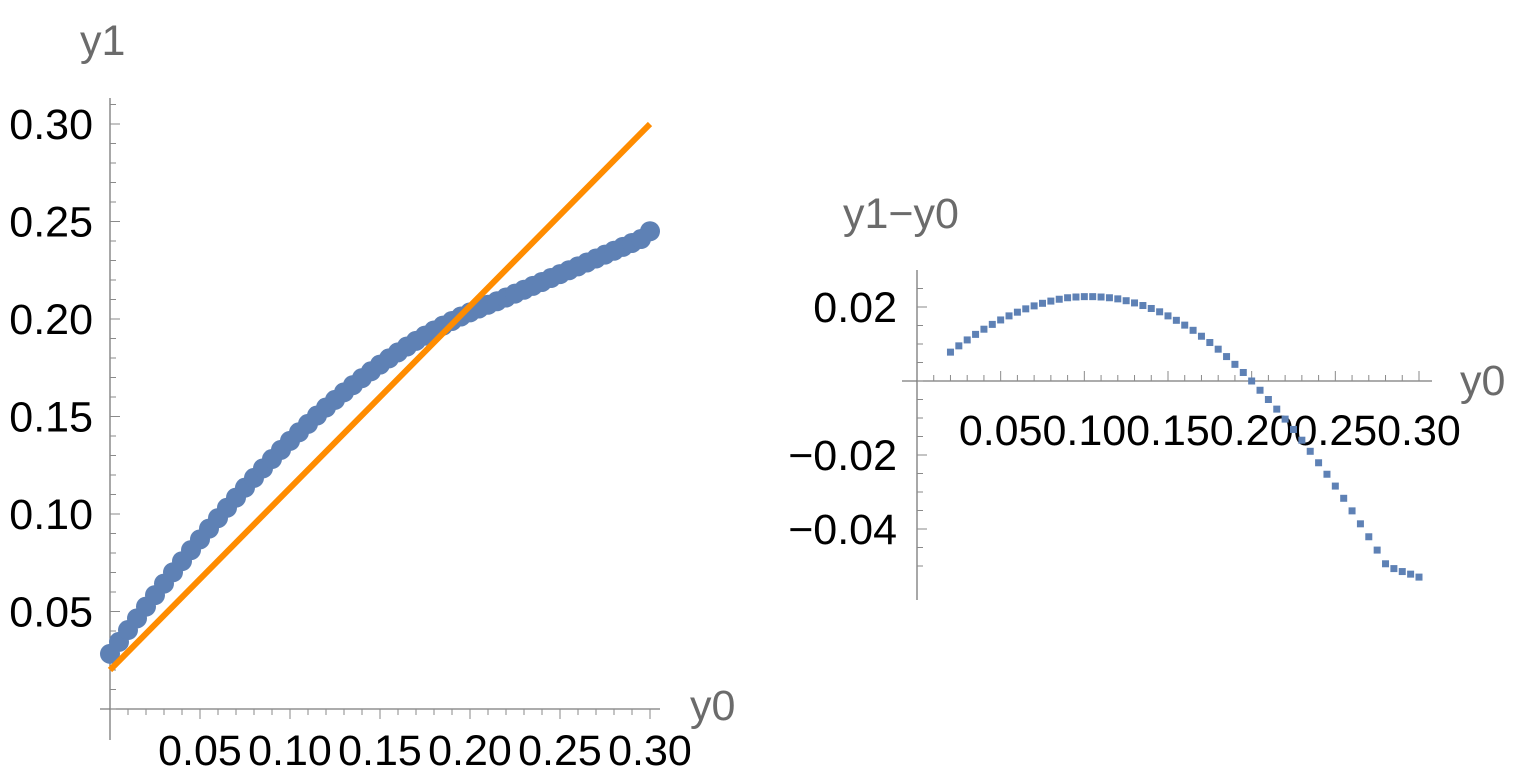  I want to click on y-tick-label: 0.15, so click(51, 418).